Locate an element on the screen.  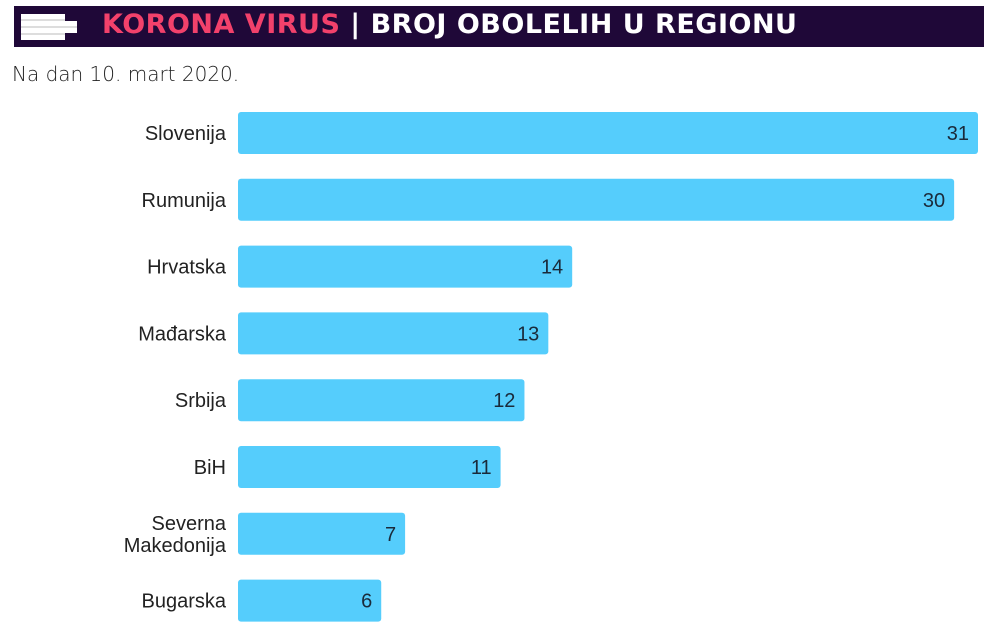
category-label: Bugarska is located at coordinates (184, 602).